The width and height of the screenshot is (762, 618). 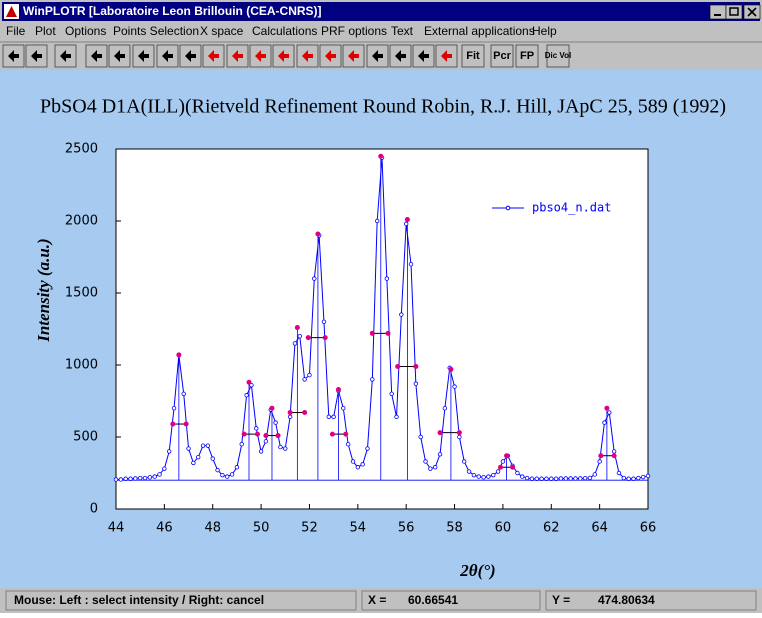 I want to click on menu-item: PRF options, so click(x=354, y=31).